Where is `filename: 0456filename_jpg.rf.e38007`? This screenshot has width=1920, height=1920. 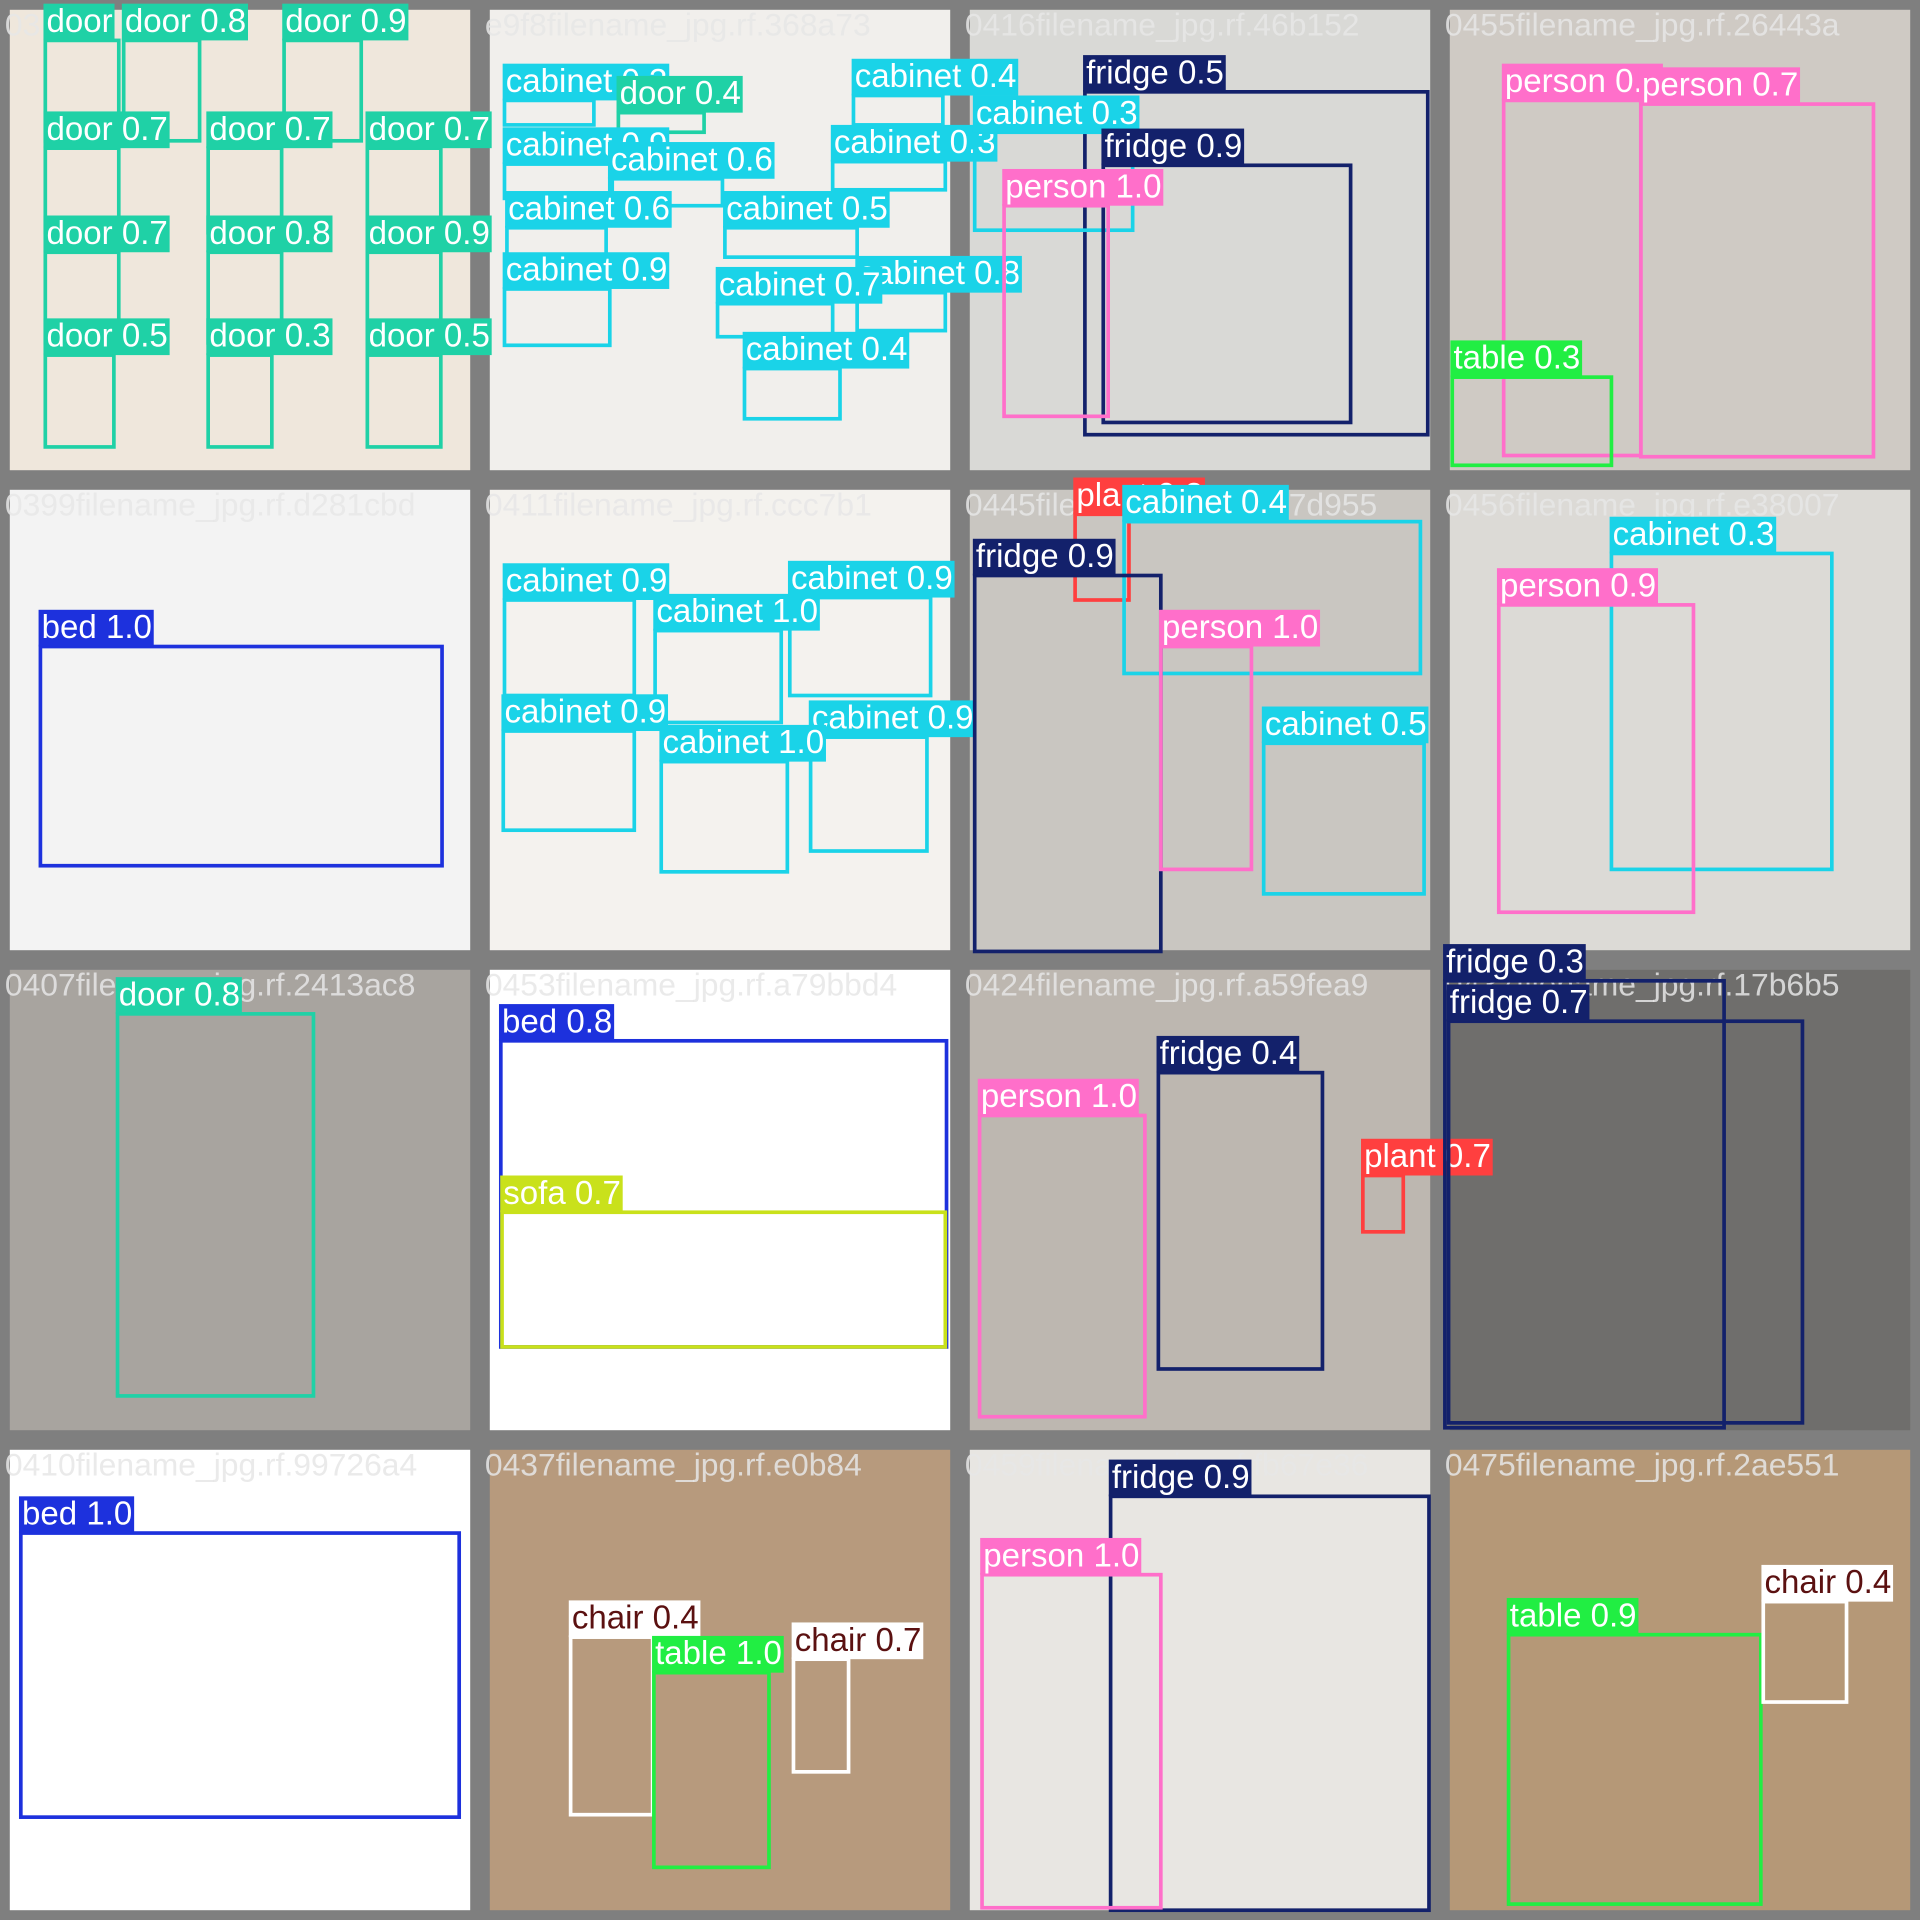
filename: 0456filename_jpg.rf.e38007 is located at coordinates (1642, 504).